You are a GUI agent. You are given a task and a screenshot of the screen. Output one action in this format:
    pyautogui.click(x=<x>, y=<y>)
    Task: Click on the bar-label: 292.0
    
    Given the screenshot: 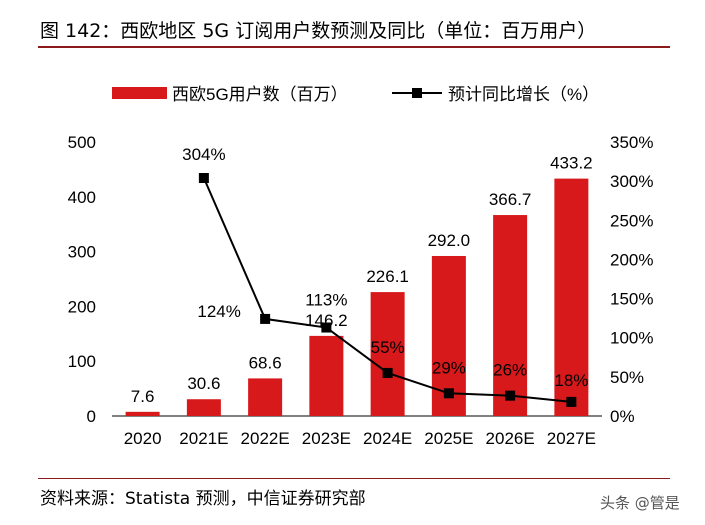 What is the action you would take?
    pyautogui.click(x=449, y=240)
    